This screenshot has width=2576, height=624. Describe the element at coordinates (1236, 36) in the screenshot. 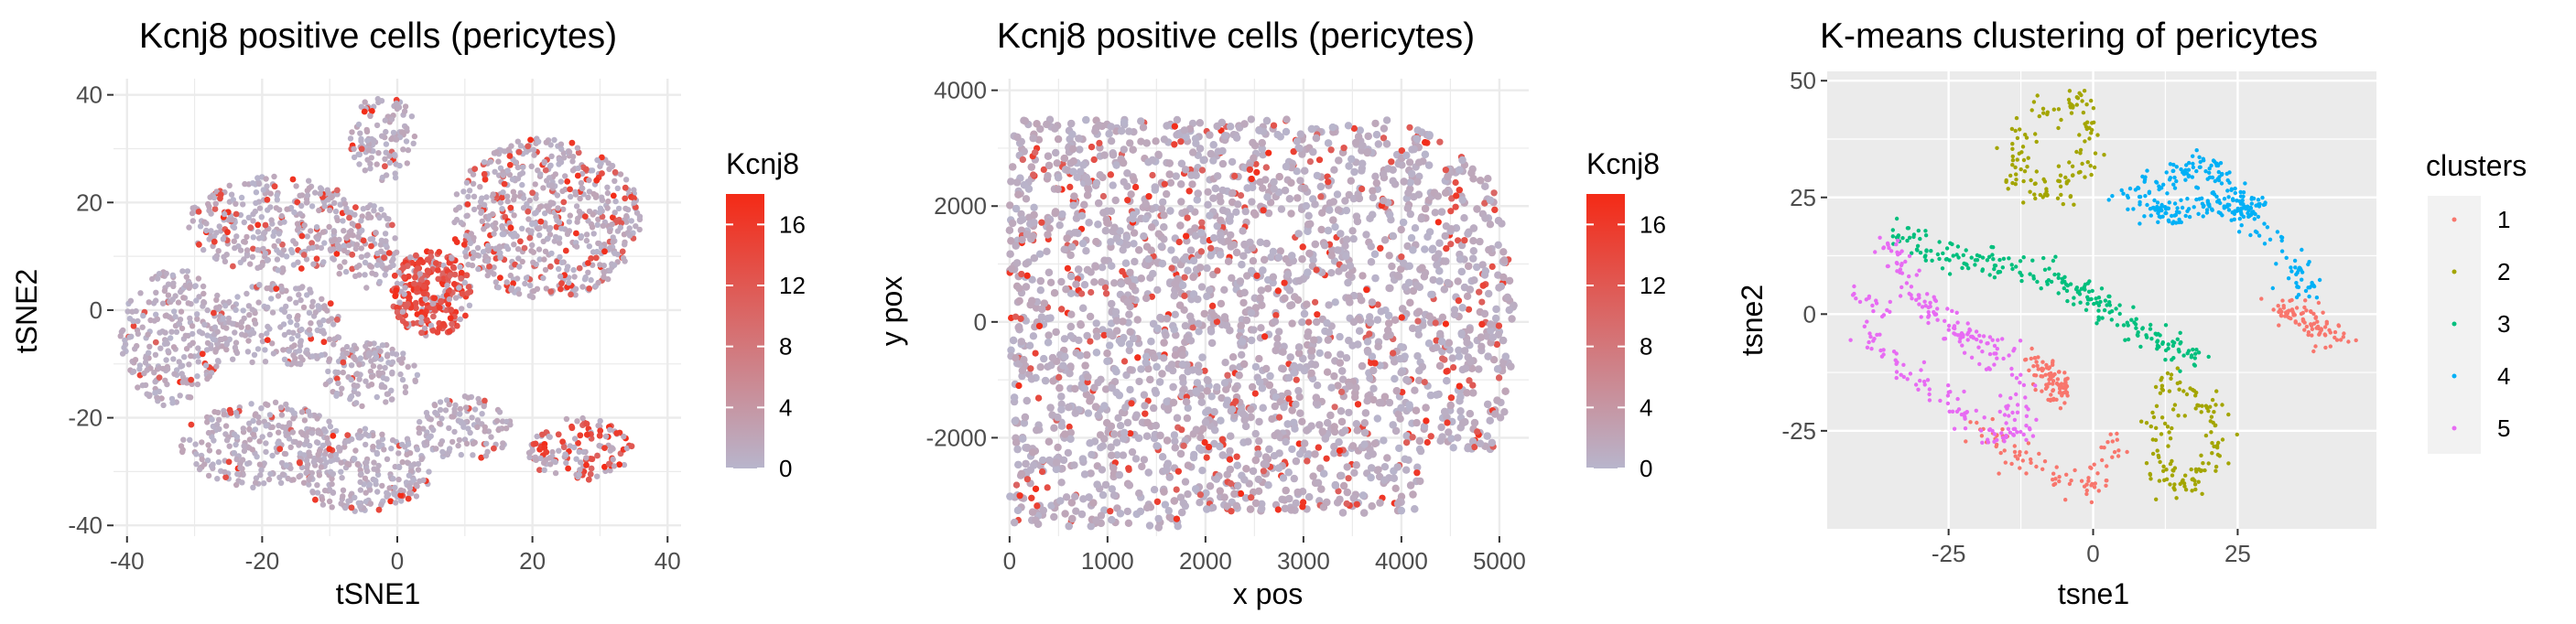

I see `panel-2-title: Kcnj8 positive cells (pericytes)` at that location.